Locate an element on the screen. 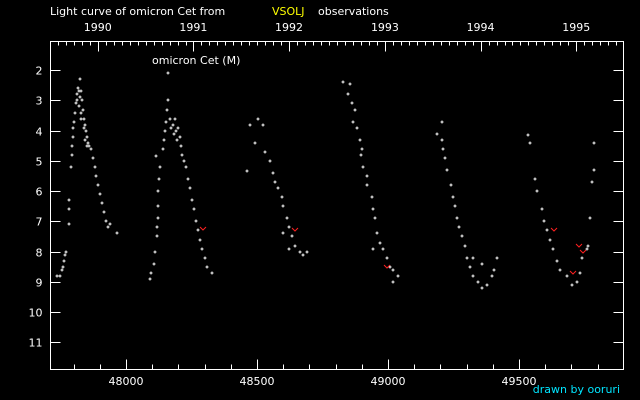  credit-label: drawn by ooruri is located at coordinates (576, 389).